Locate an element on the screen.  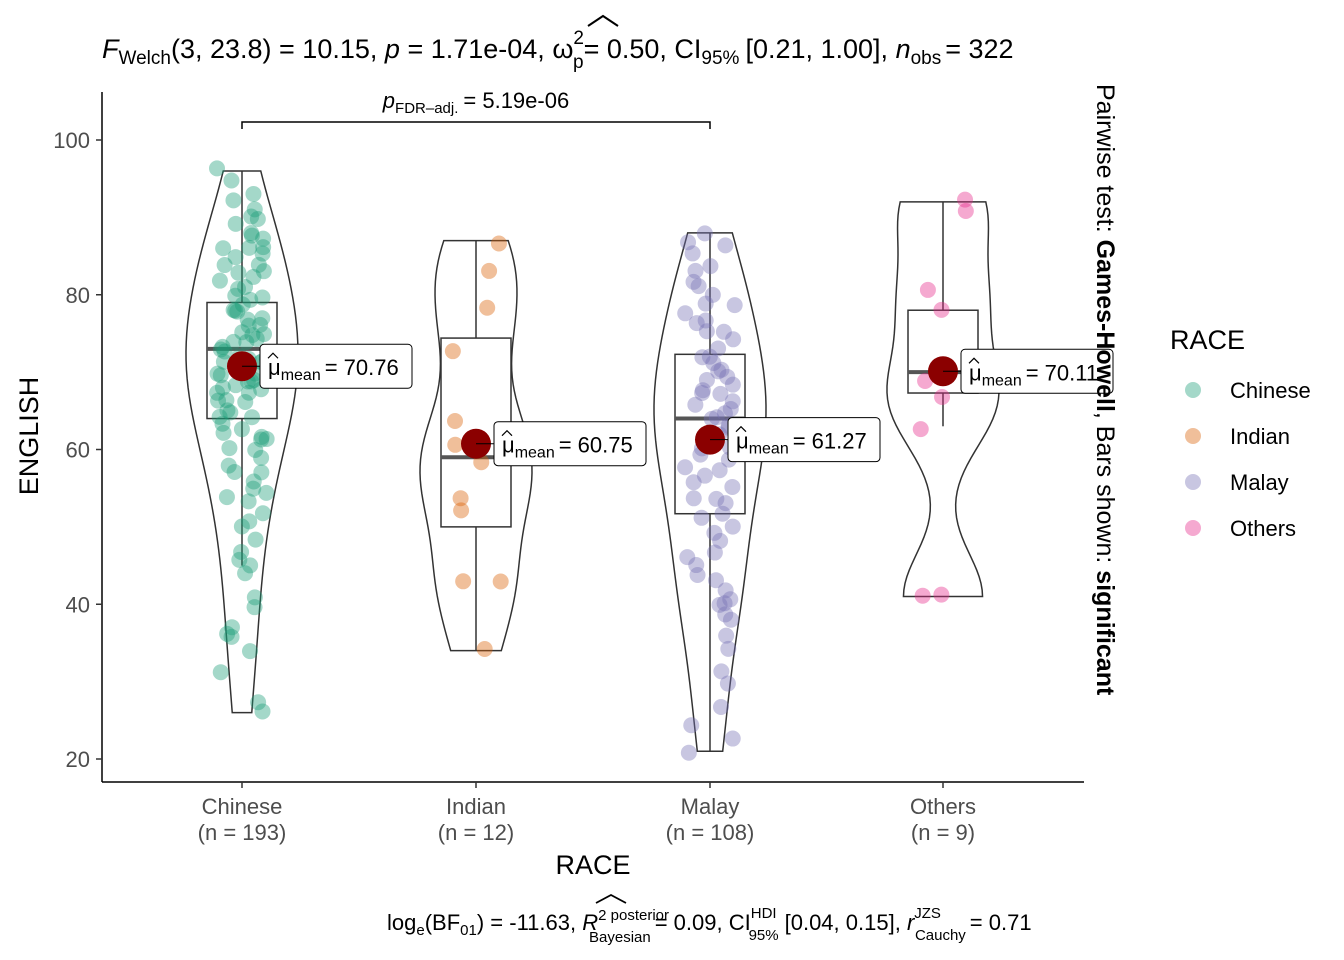
legend-label: Indian is located at coordinates (1260, 436).